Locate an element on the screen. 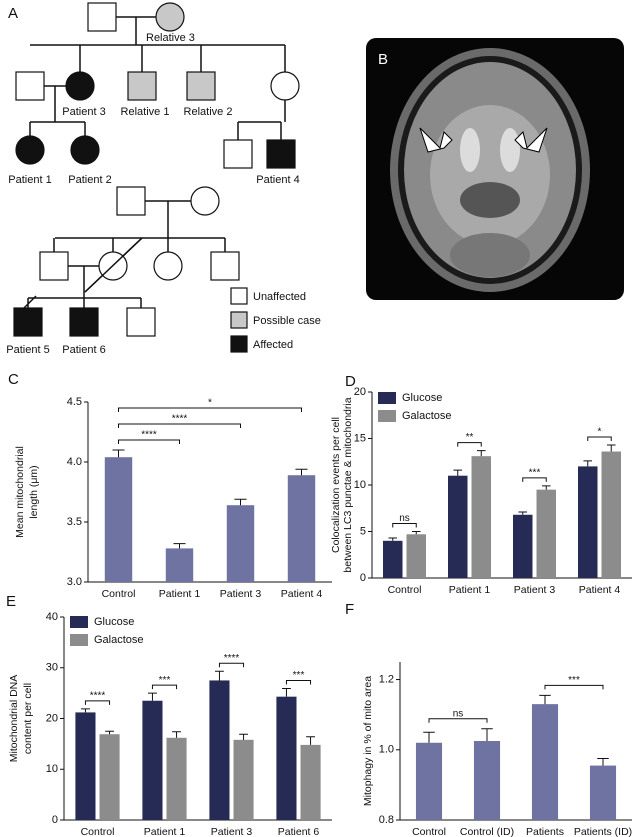  y-tick-label: 20 is located at coordinates (360, 392).